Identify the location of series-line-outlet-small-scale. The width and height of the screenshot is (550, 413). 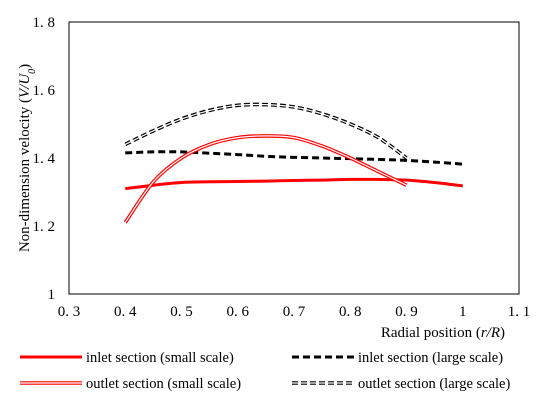
(265, 179).